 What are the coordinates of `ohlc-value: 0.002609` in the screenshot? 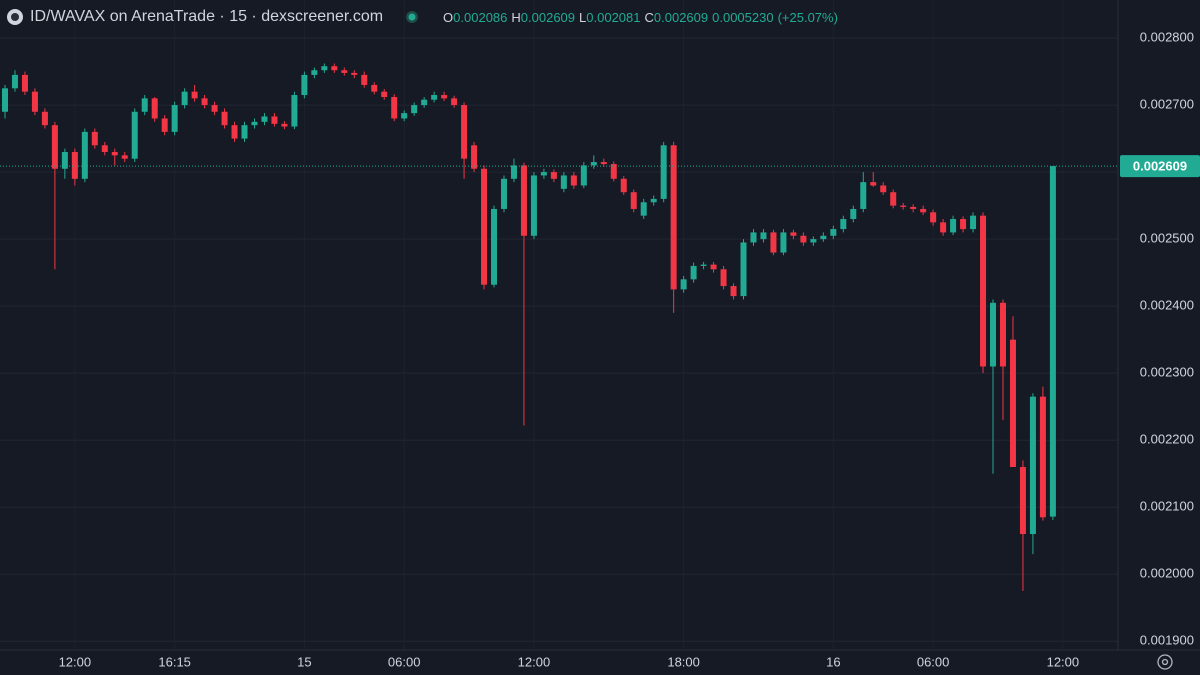 It's located at (681, 17).